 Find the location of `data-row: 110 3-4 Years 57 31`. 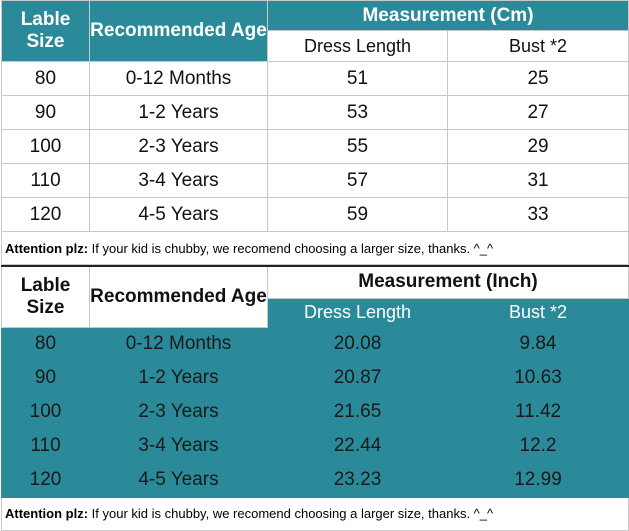

data-row: 110 3-4 Years 57 31 is located at coordinates (315, 180).